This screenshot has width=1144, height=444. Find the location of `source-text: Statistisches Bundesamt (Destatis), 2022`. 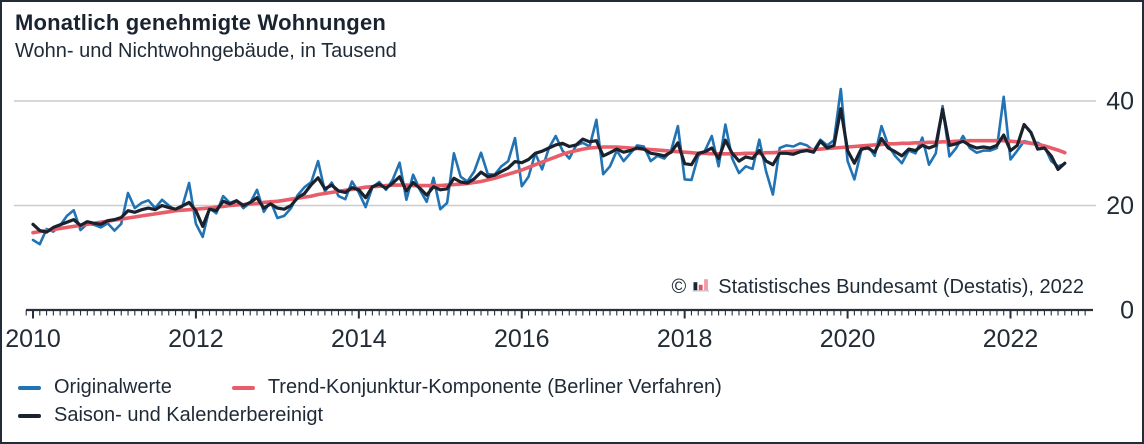

source-text: Statistisches Bundesamt (Destatis), 2022 is located at coordinates (901, 286).